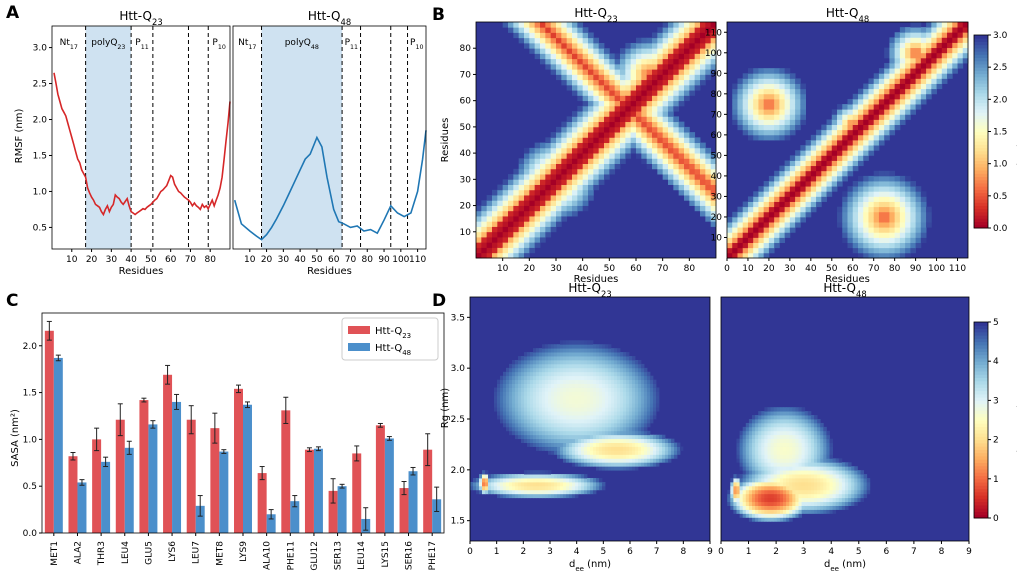 The width and height of the screenshot is (1017, 573). I want to click on y-tick-label: 1.5, so click(40, 156).